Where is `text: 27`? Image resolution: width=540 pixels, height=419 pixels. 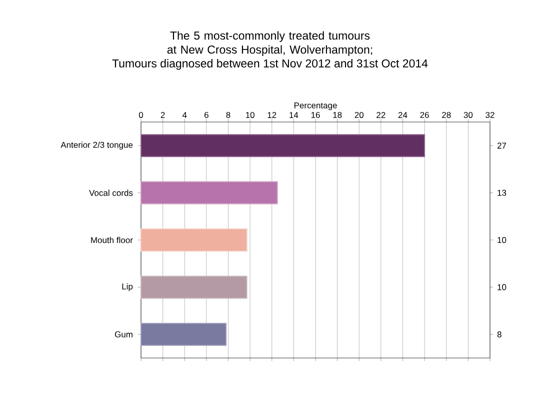 text: 27 is located at coordinates (501, 145).